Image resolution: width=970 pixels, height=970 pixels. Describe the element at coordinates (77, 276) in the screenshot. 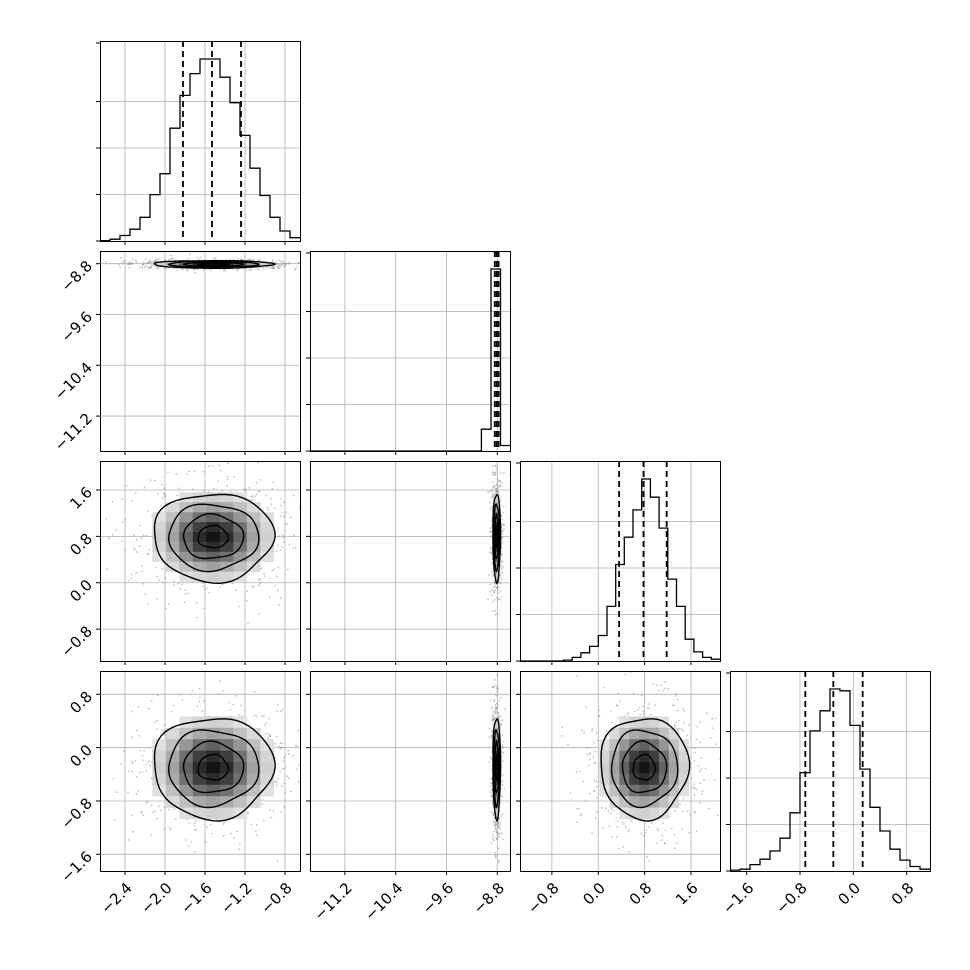

I see `y-tick-label: −8.8` at that location.